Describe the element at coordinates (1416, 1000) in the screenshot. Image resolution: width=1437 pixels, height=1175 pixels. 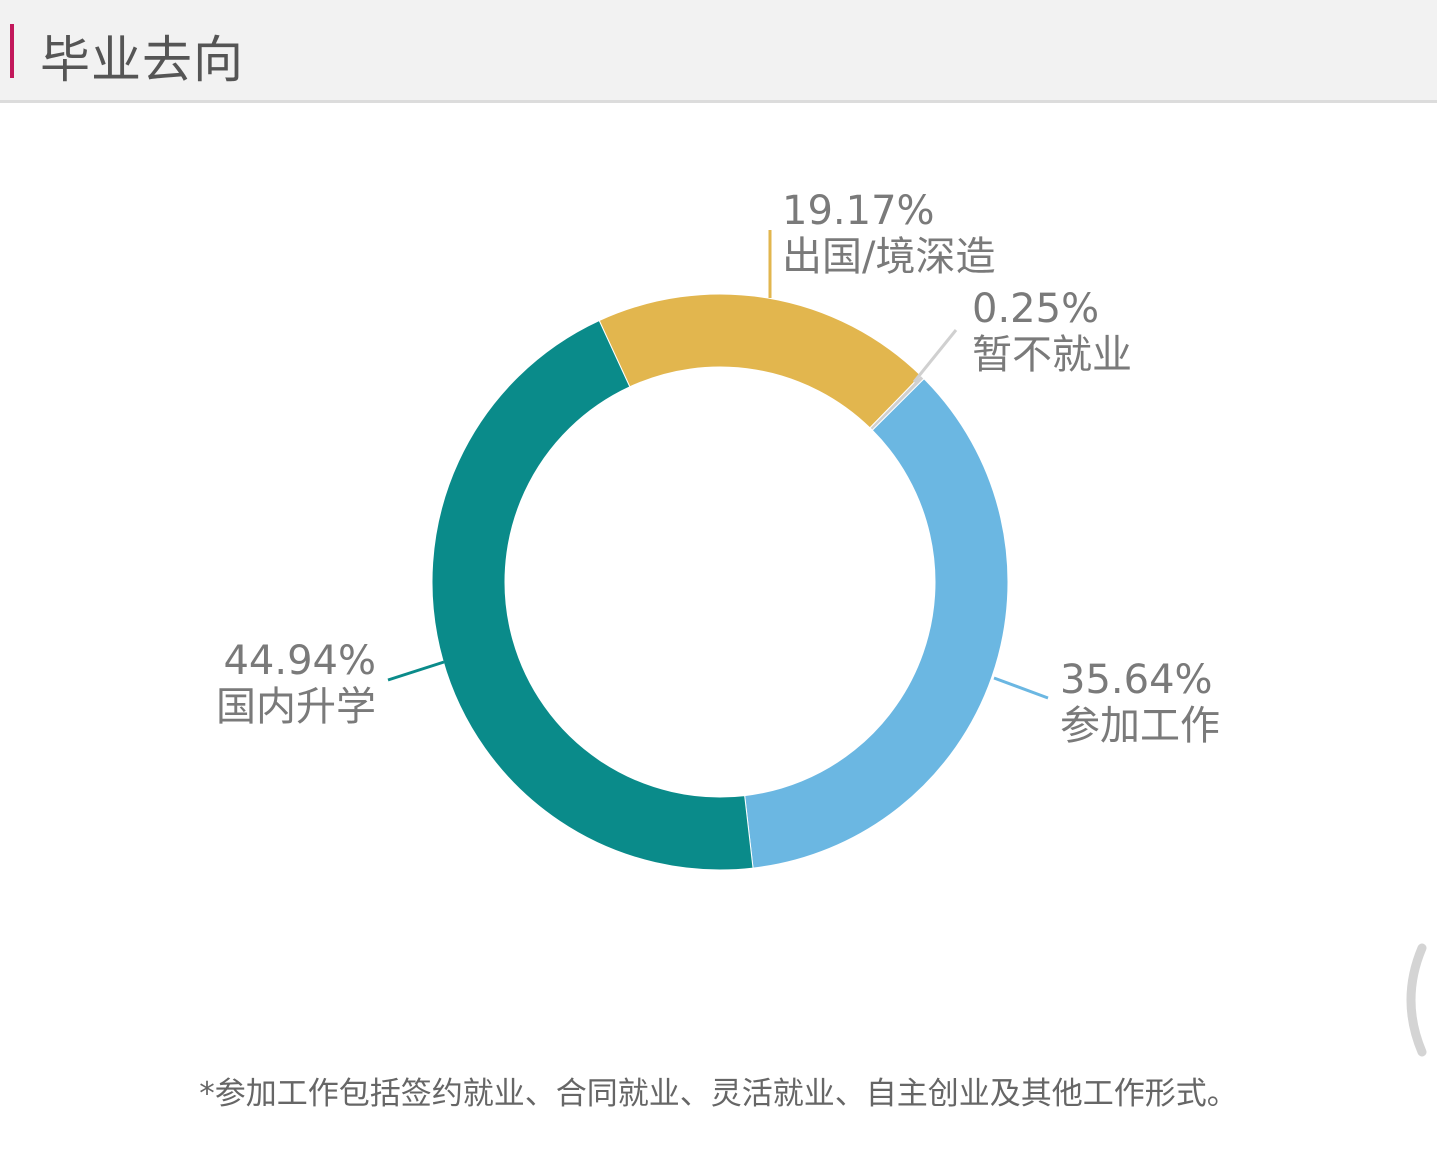
I see `scroll-indicator` at that location.